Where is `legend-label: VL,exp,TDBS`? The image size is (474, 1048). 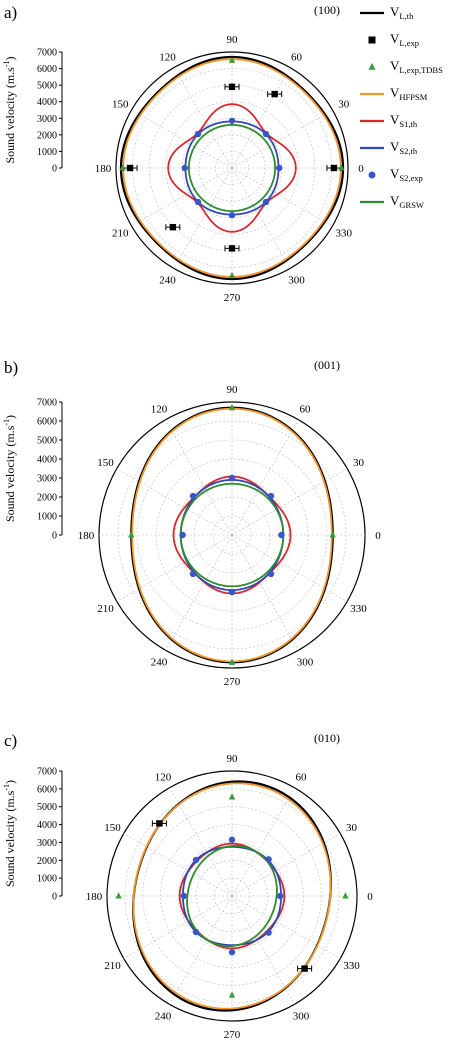 legend-label: VL,exp,TDBS is located at coordinates (416, 66).